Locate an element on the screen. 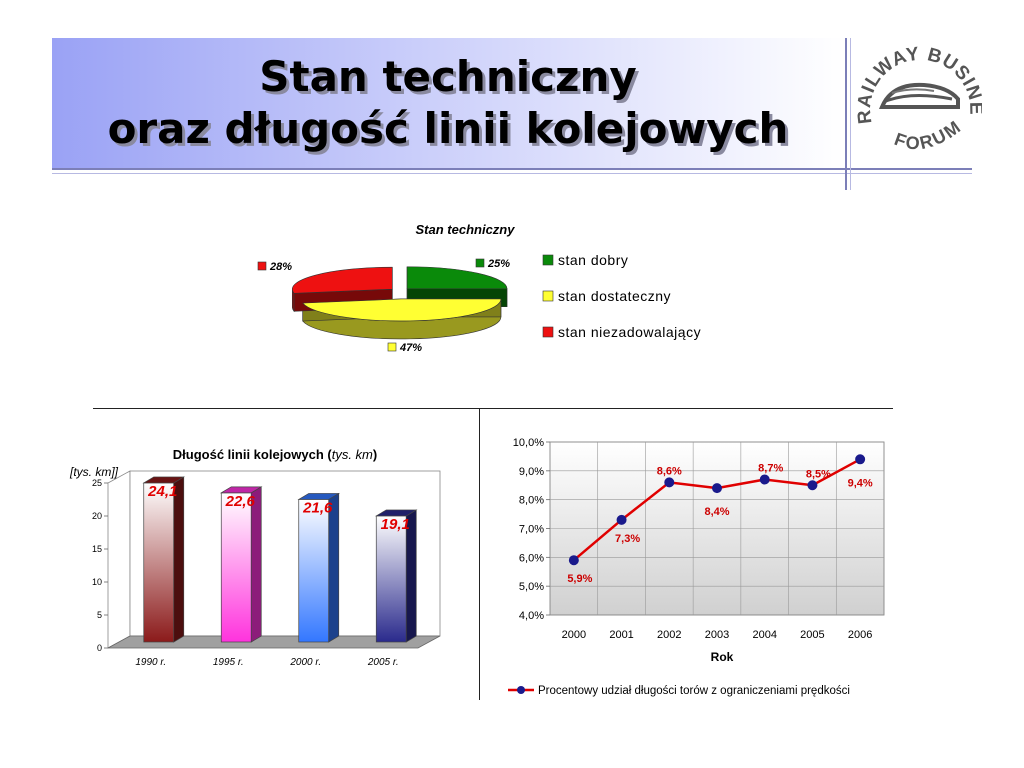  line-data-label: 8,4% is located at coordinates (716, 512).